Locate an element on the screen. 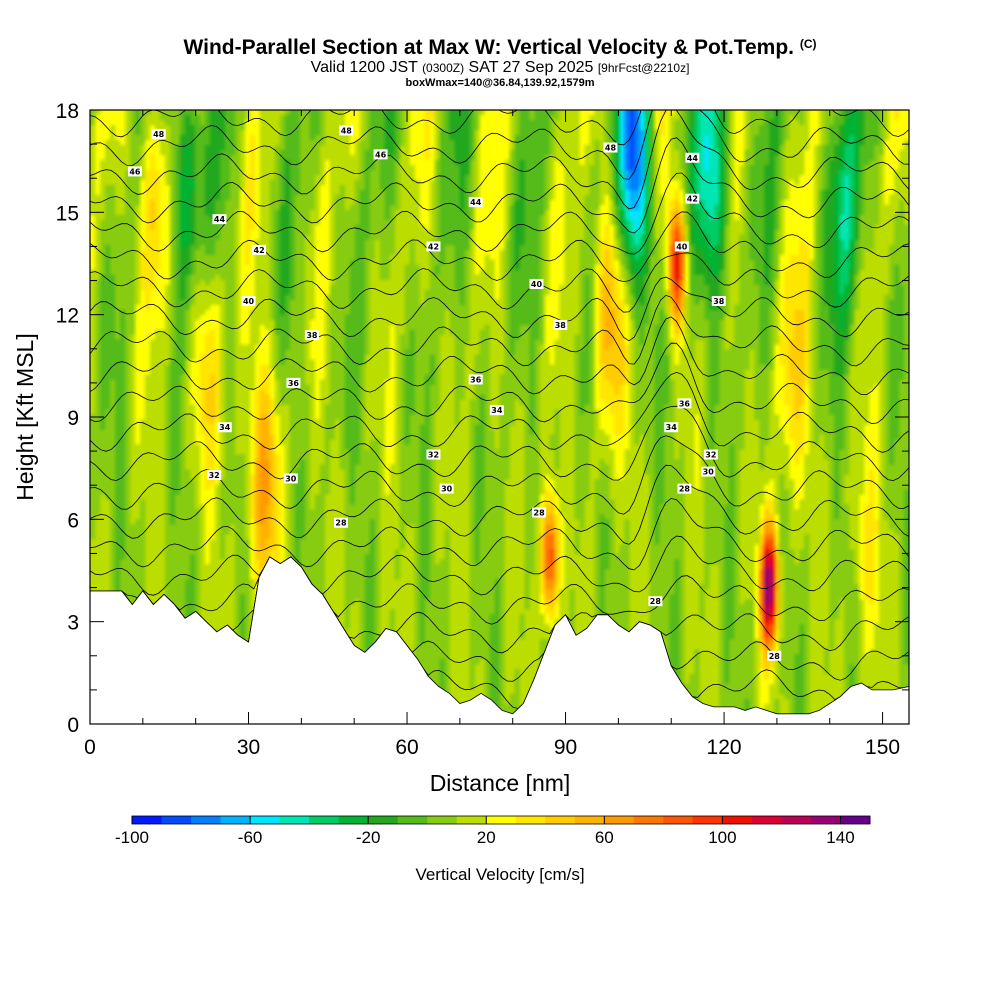 Image resolution: width=1000 pixels, height=1000 pixels. svg-text: 44 is located at coordinates (220, 219).